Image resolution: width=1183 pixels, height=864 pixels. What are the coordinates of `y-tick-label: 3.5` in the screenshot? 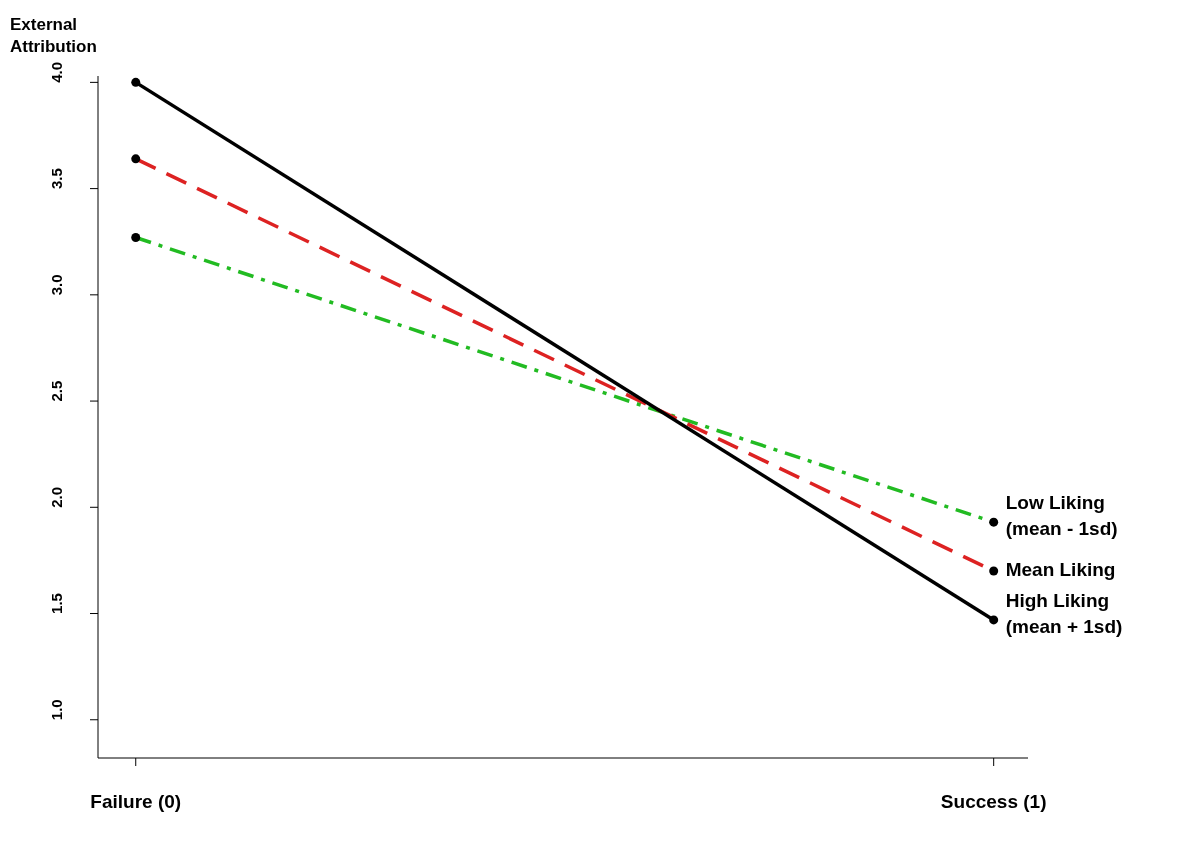 It's located at (56, 179).